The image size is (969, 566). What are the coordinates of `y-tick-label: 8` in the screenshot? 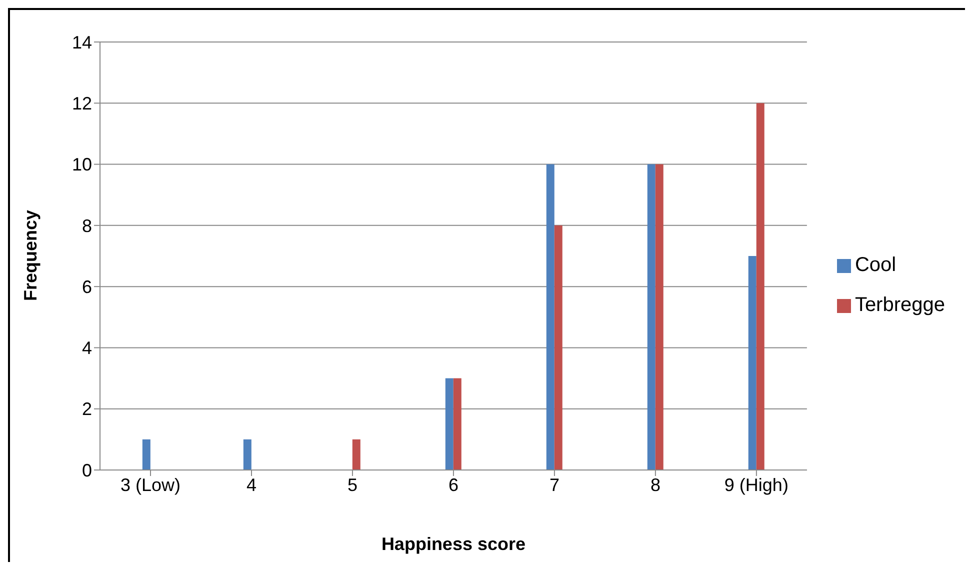 It's located at (87, 226).